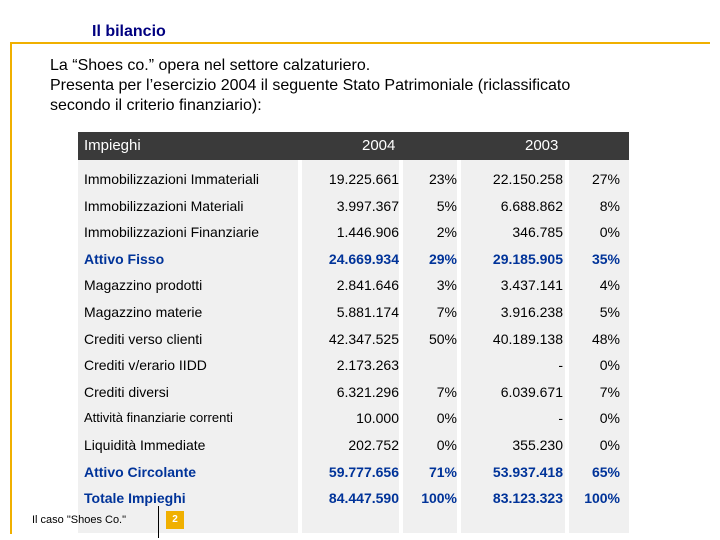 The width and height of the screenshot is (720, 540). I want to click on value-2004: 24.669.934, so click(363, 258).